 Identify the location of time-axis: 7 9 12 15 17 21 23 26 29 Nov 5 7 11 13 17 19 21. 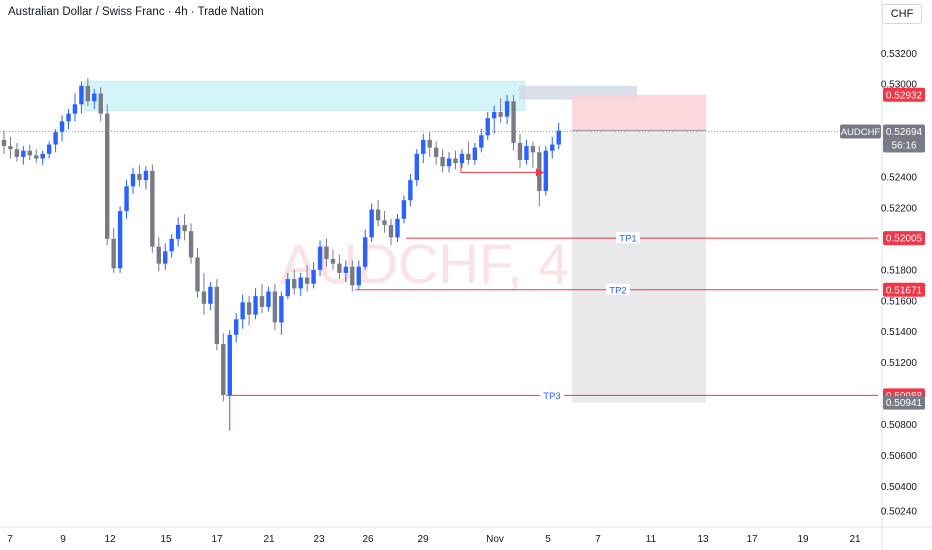
(434, 539).